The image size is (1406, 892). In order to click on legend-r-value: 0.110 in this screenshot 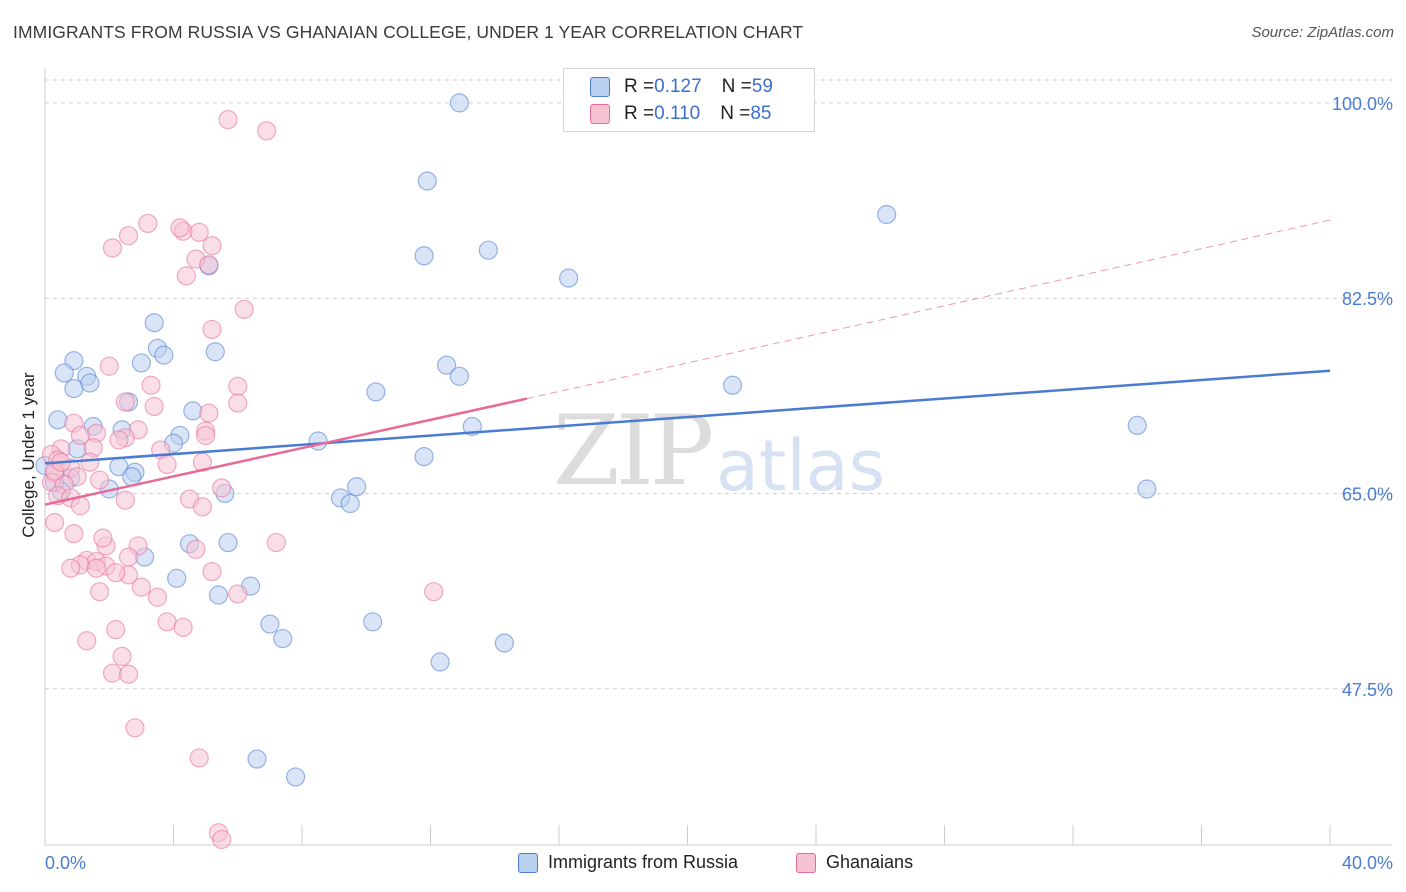, I will do `click(677, 113)`.